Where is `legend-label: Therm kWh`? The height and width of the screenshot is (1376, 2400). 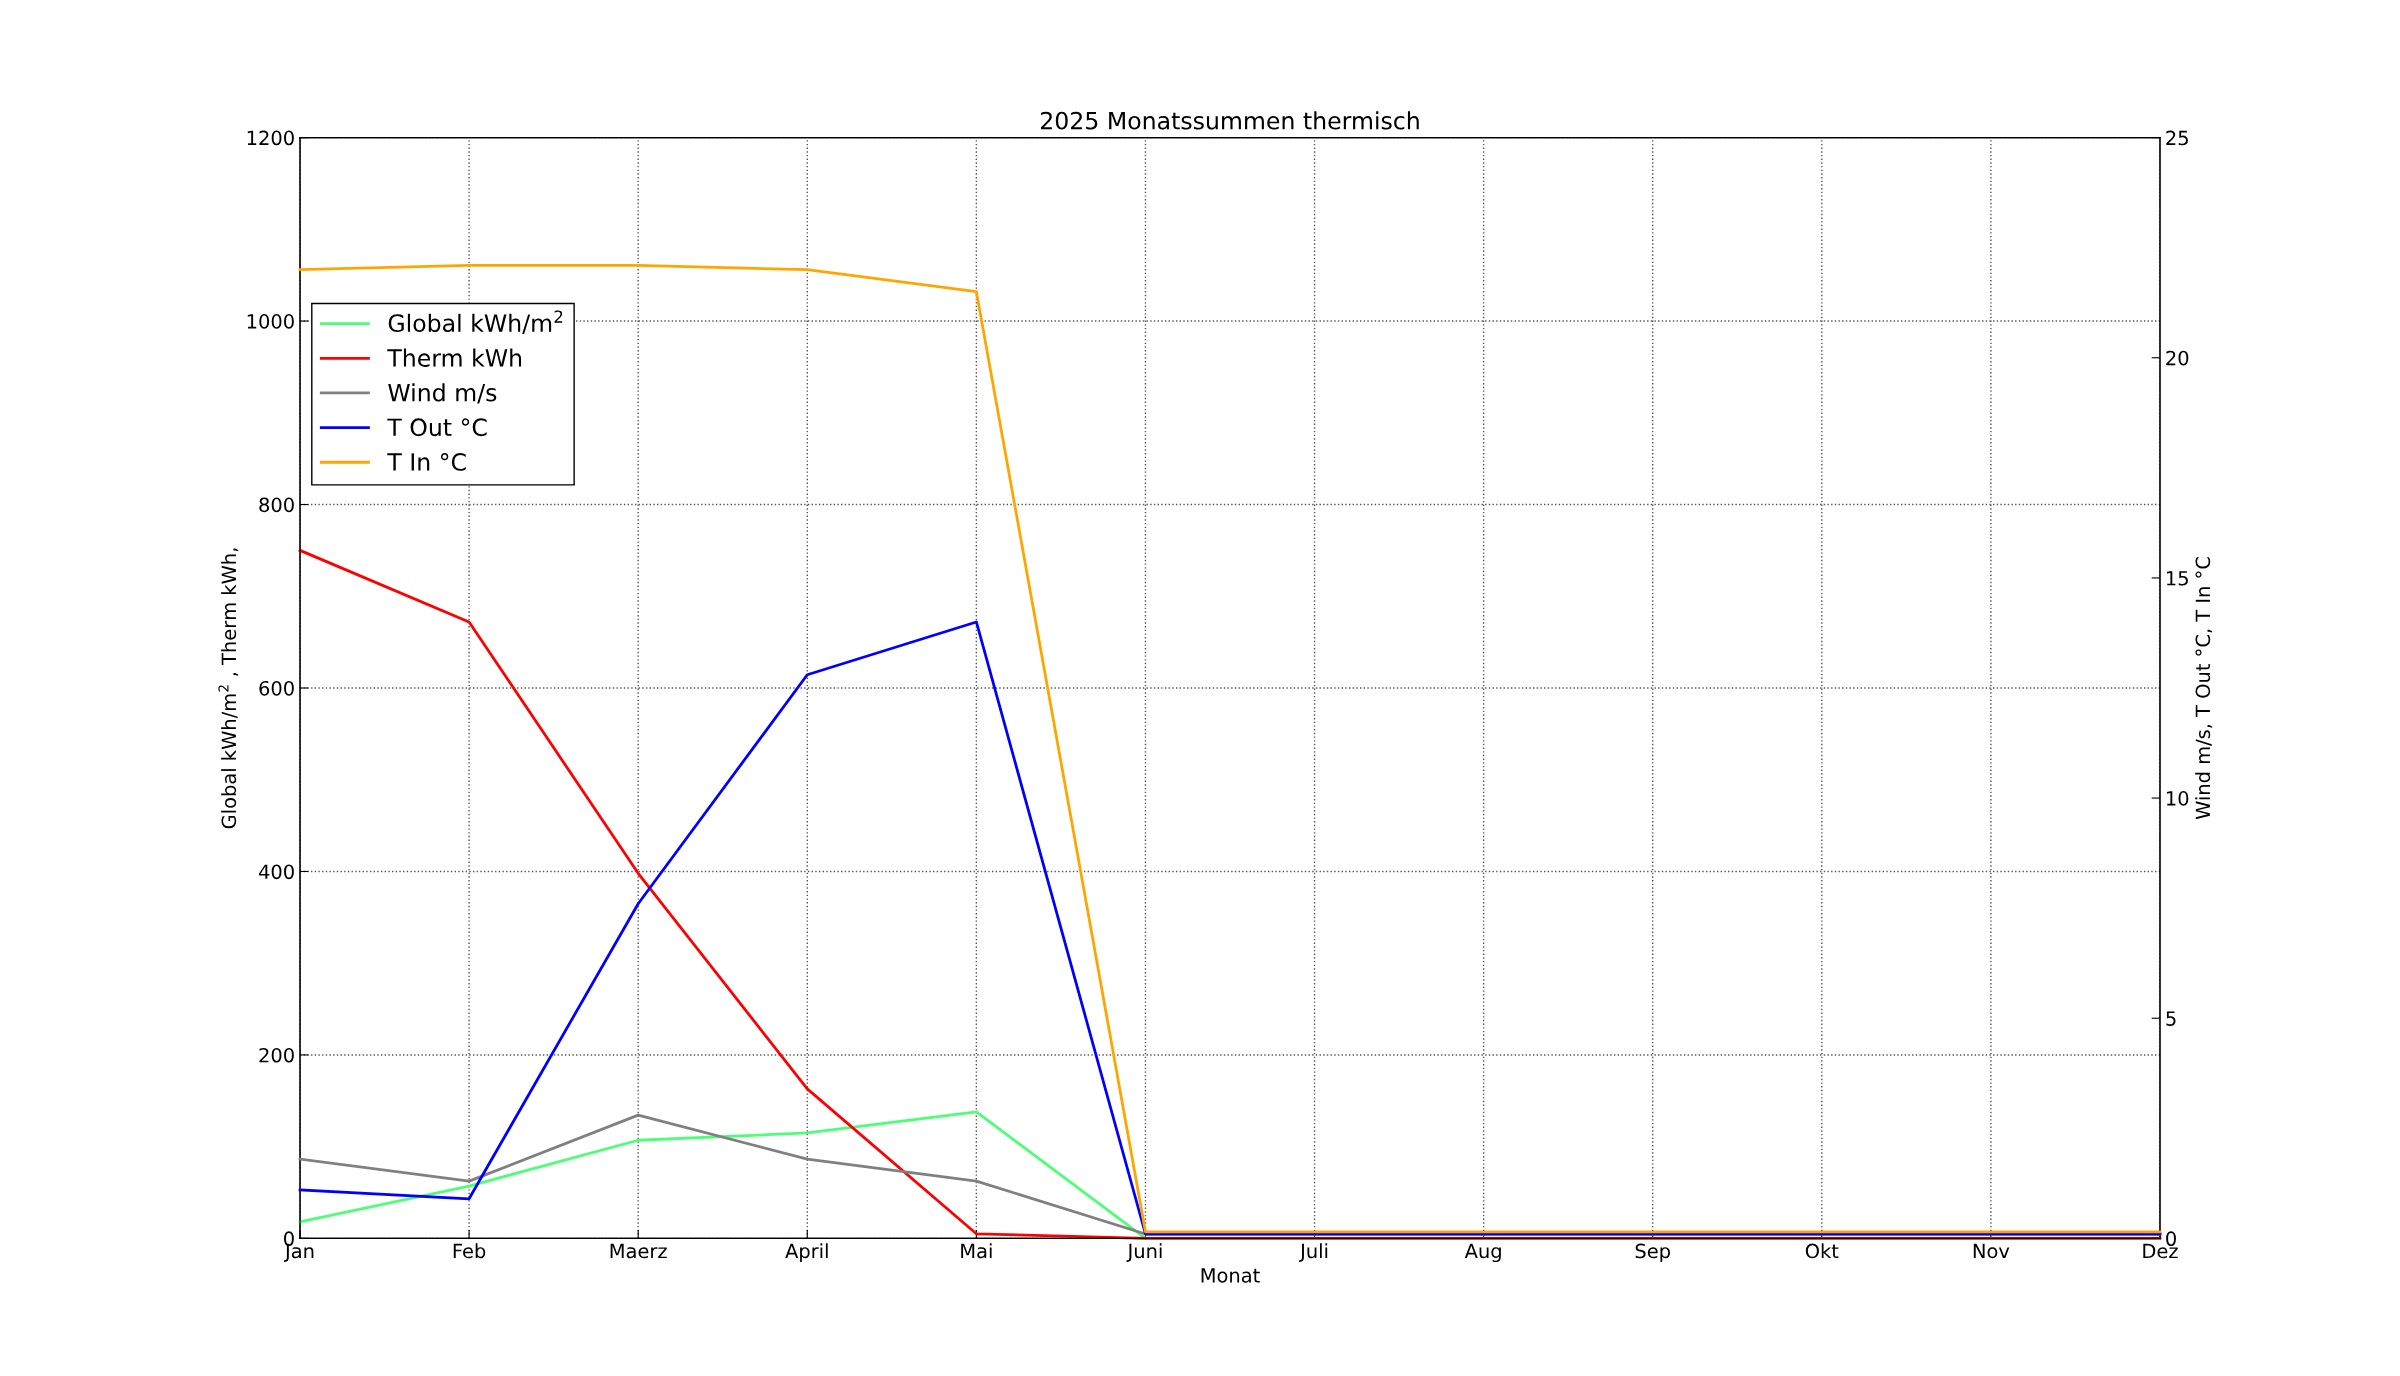
legend-label: Therm kWh is located at coordinates (454, 357).